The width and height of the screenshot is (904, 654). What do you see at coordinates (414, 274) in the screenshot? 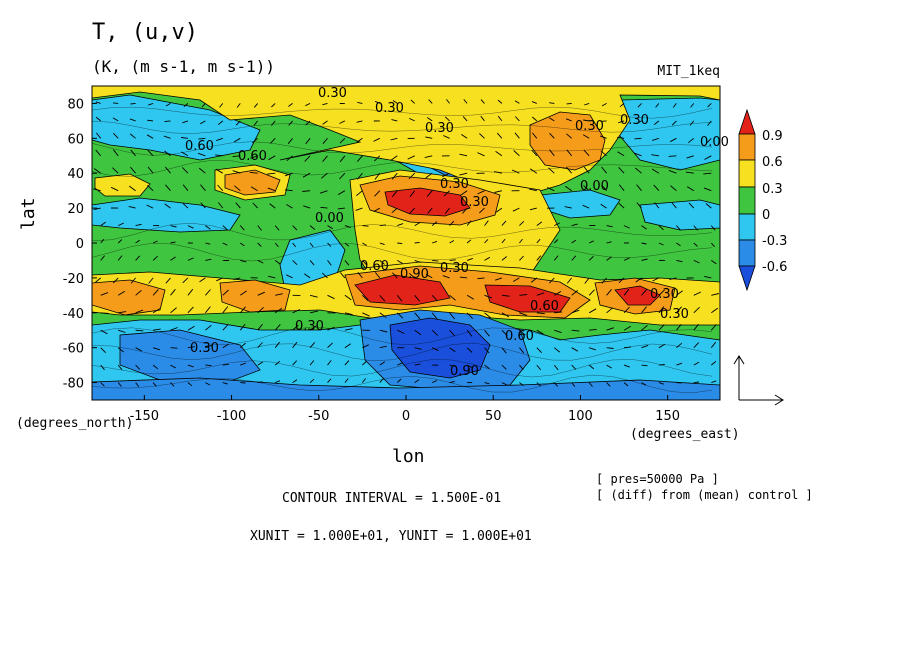
I see `contour-label: 0.90` at bounding box center [414, 274].